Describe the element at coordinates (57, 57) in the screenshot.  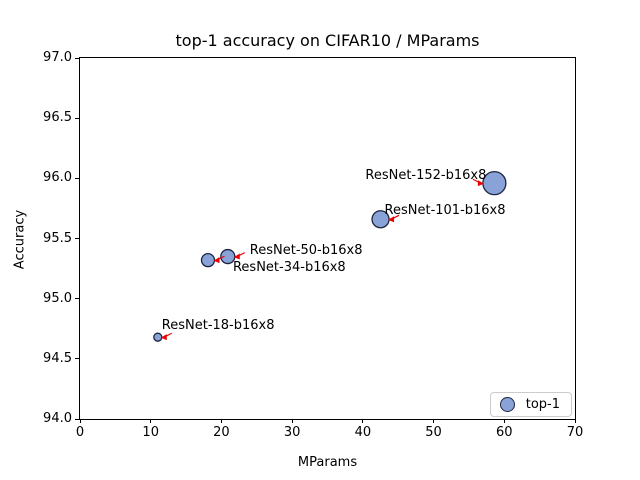
I see `y-tick-label: 97.0` at that location.